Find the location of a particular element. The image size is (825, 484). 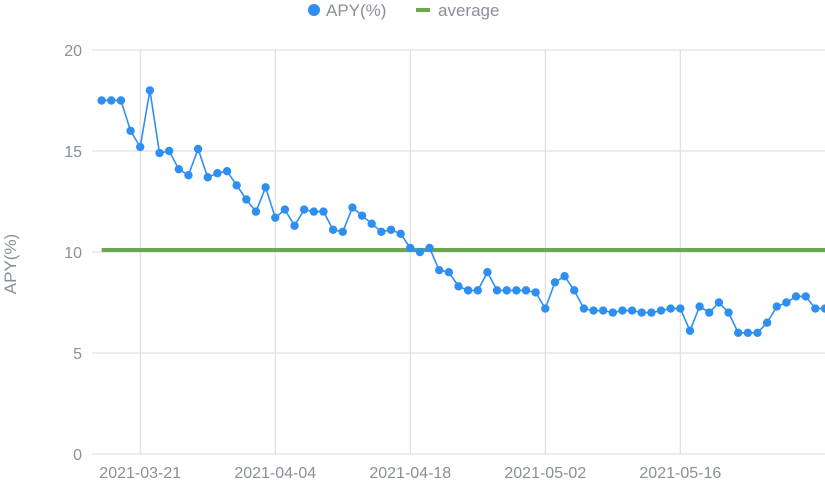

legend-marker-average is located at coordinates (423, 10).